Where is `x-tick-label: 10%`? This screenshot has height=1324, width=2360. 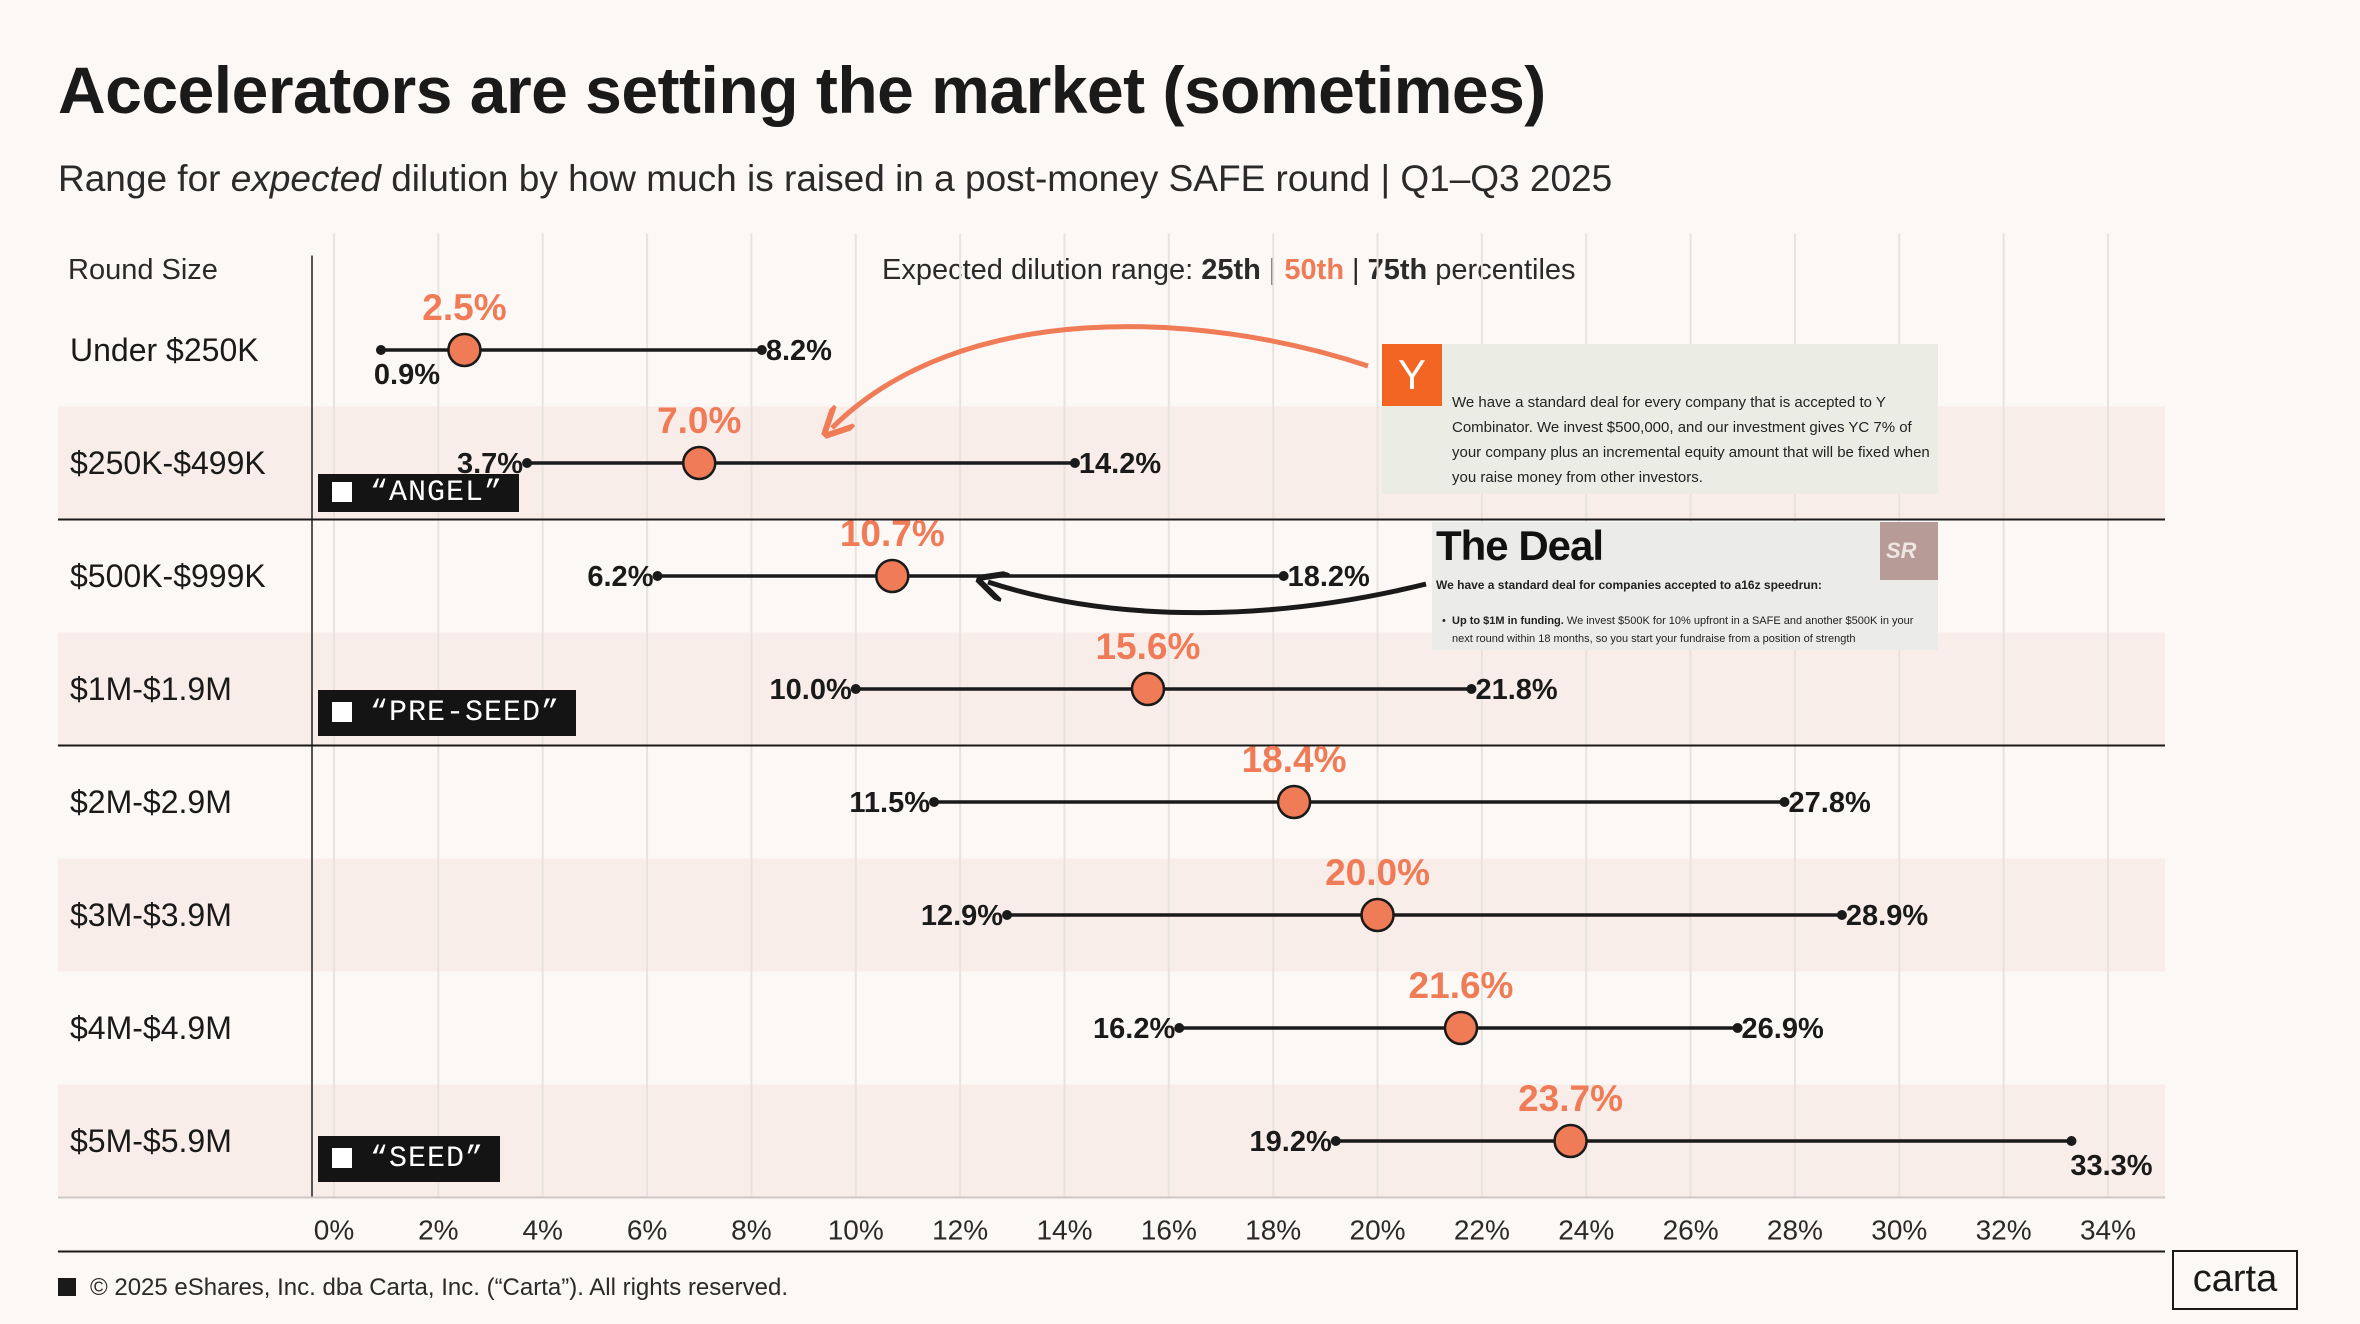 x-tick-label: 10% is located at coordinates (856, 1230).